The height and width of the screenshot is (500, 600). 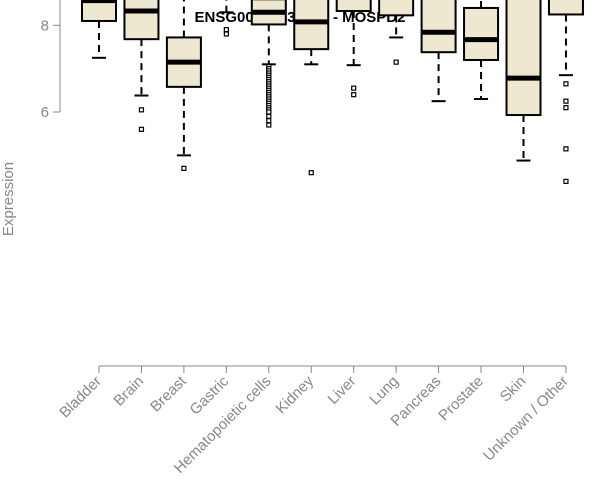 I want to click on box-bladder, so click(x=99, y=29).